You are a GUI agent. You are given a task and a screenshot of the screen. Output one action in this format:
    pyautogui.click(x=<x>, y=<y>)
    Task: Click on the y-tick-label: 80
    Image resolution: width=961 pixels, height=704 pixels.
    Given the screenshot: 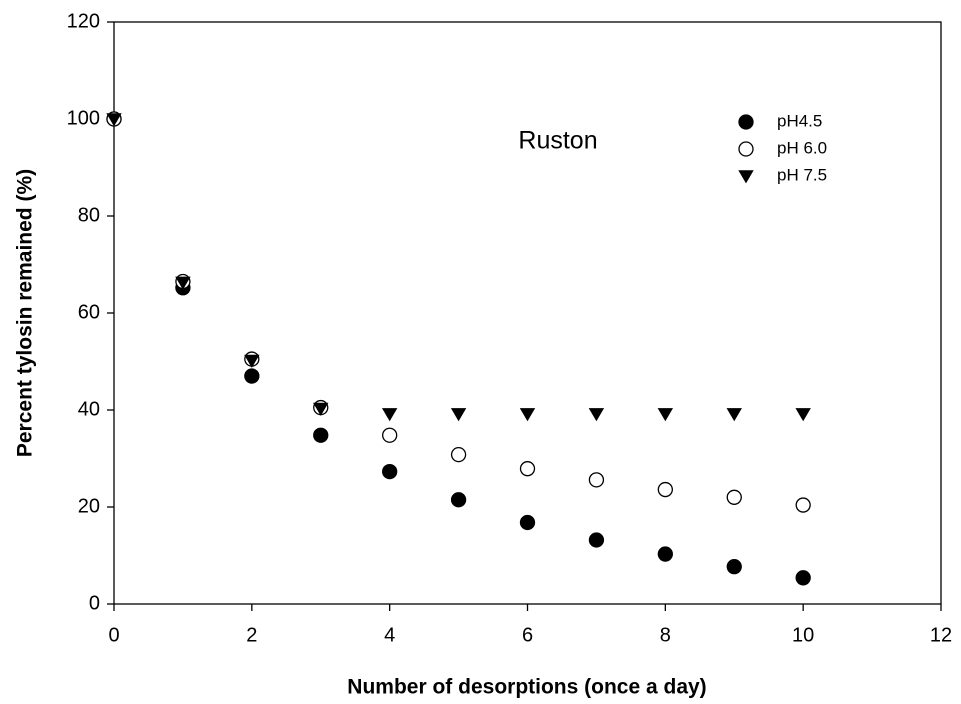 What is the action you would take?
    pyautogui.click(x=89, y=215)
    